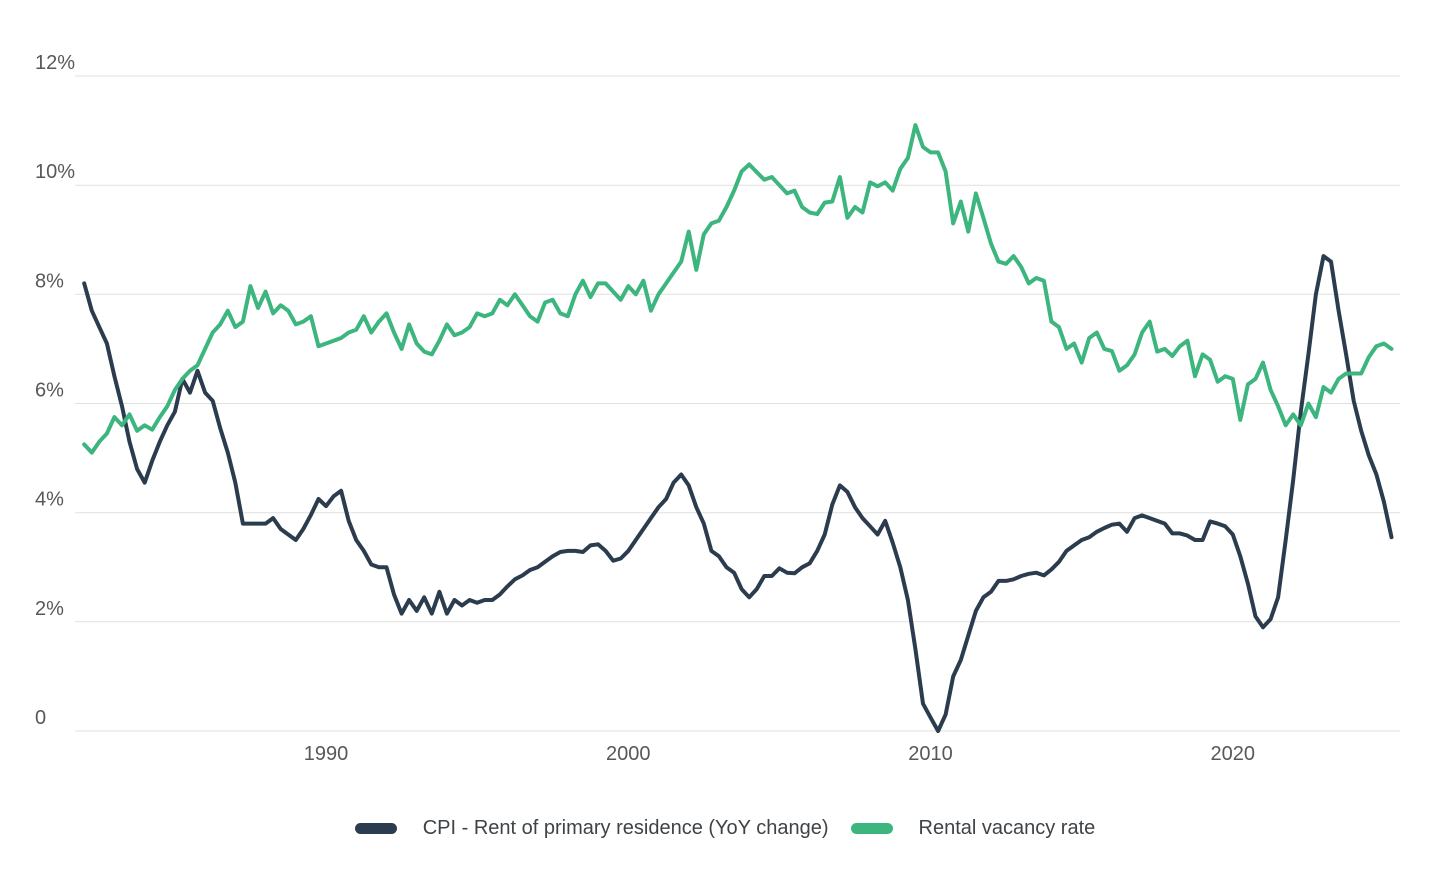 The height and width of the screenshot is (875, 1450). I want to click on y-axis-tick-label: 4%, so click(49, 500).